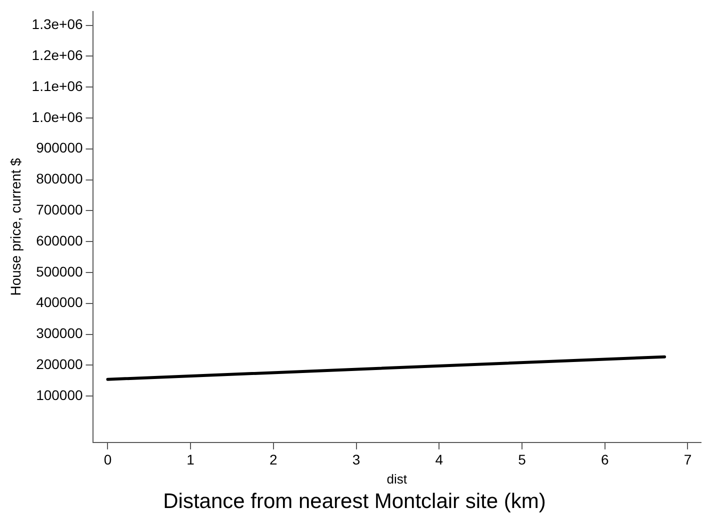  I want to click on y-tick-label: 1.0e+06, so click(58, 116).